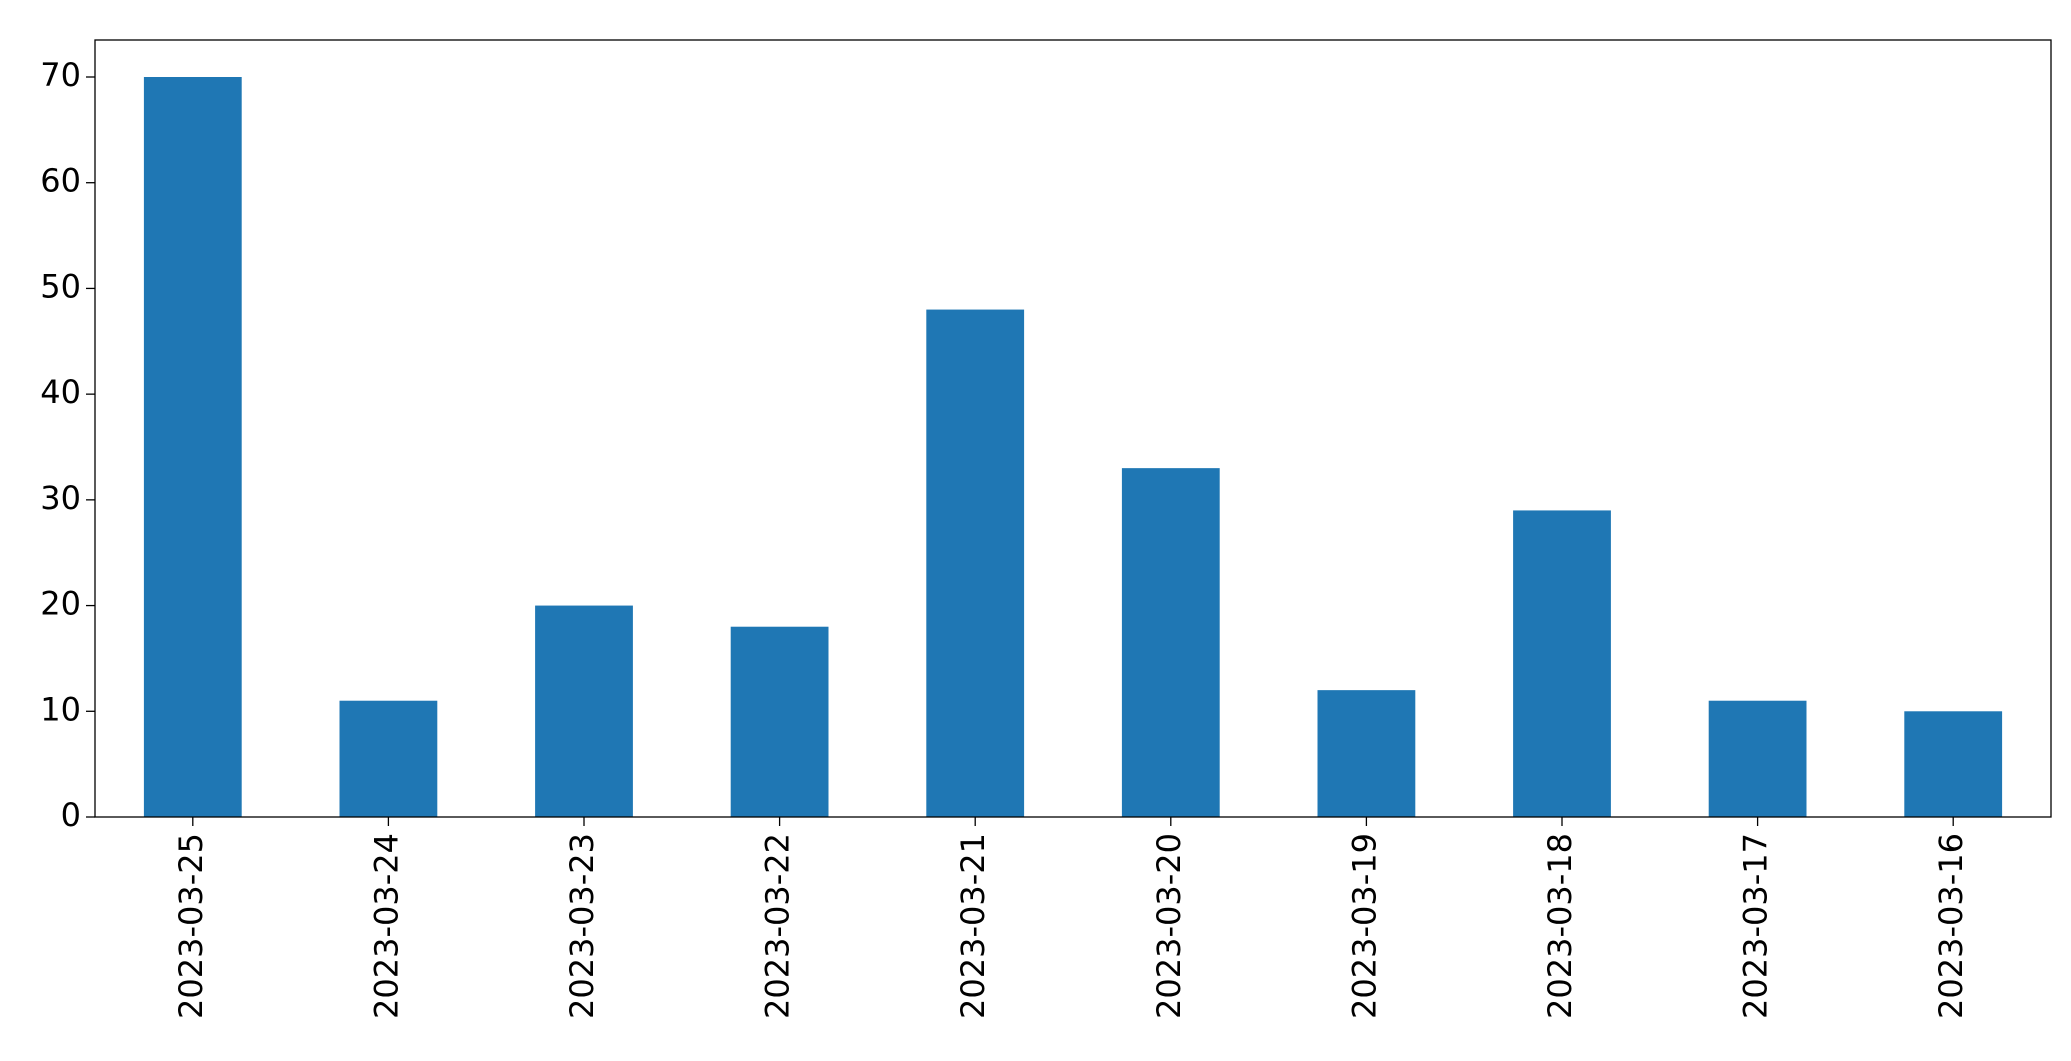  Describe the element at coordinates (60, 181) in the screenshot. I see `y-tick-label: 60` at that location.